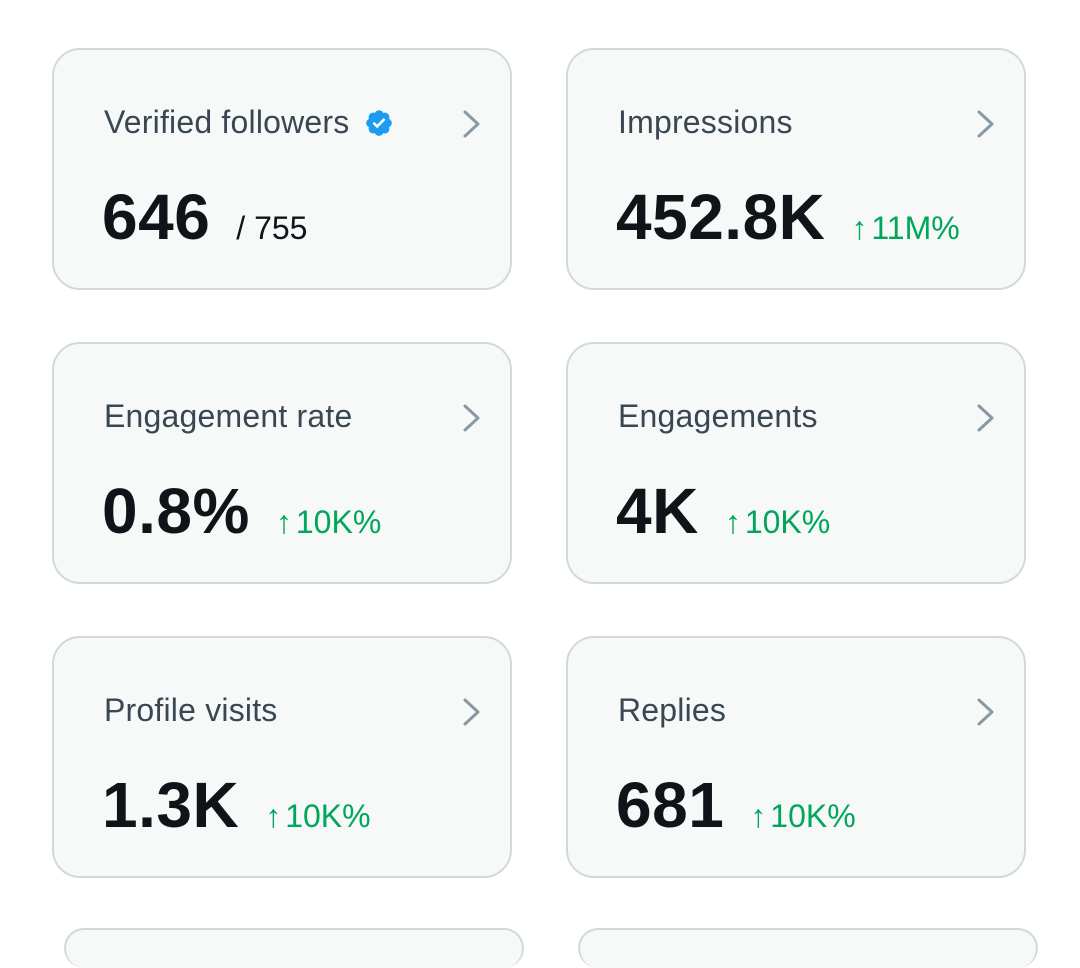 The width and height of the screenshot is (1080, 968). I want to click on card-label-text: Verified followers, so click(227, 122).